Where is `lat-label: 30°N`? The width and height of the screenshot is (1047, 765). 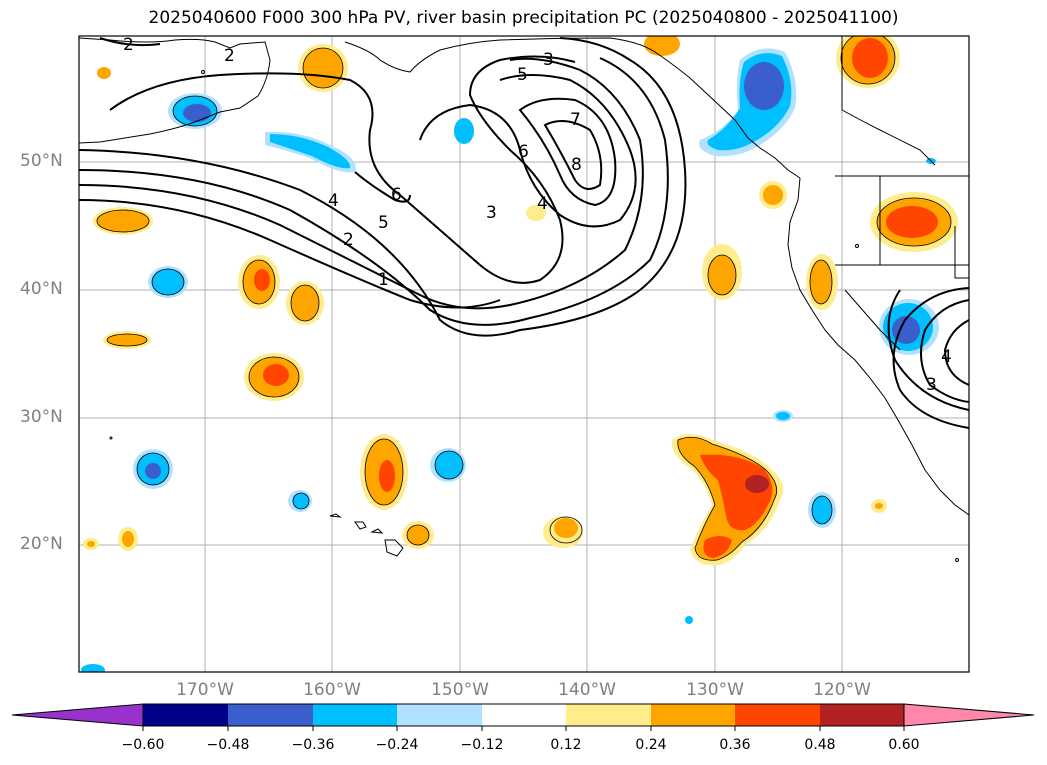
lat-label: 30°N is located at coordinates (41, 417).